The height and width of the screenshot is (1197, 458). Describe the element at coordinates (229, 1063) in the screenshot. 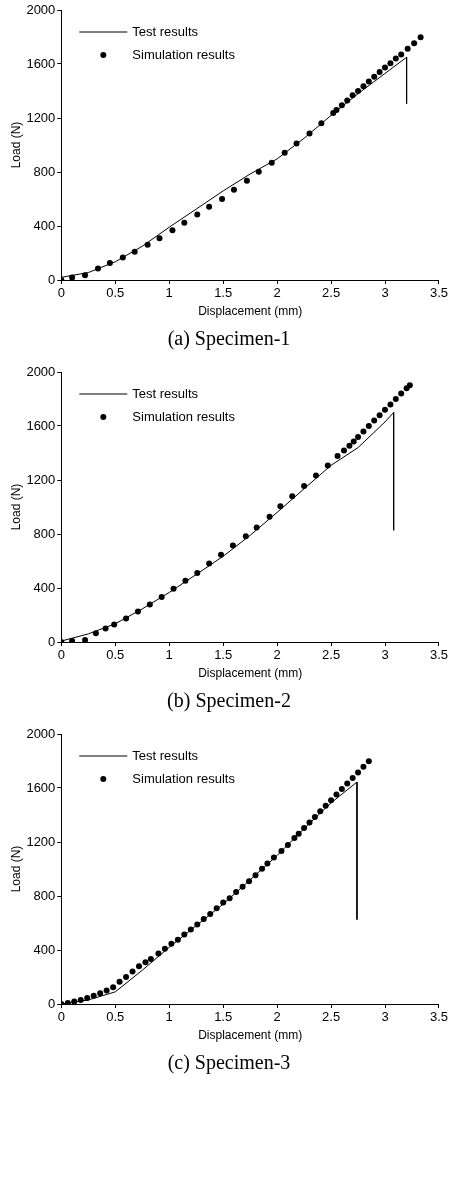

I see `text: (c) Specimen-3` at that location.